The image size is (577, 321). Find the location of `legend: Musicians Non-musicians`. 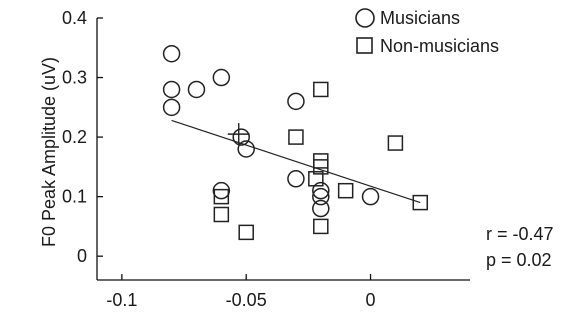

legend: Musicians Non-musicians is located at coordinates (427, 32).